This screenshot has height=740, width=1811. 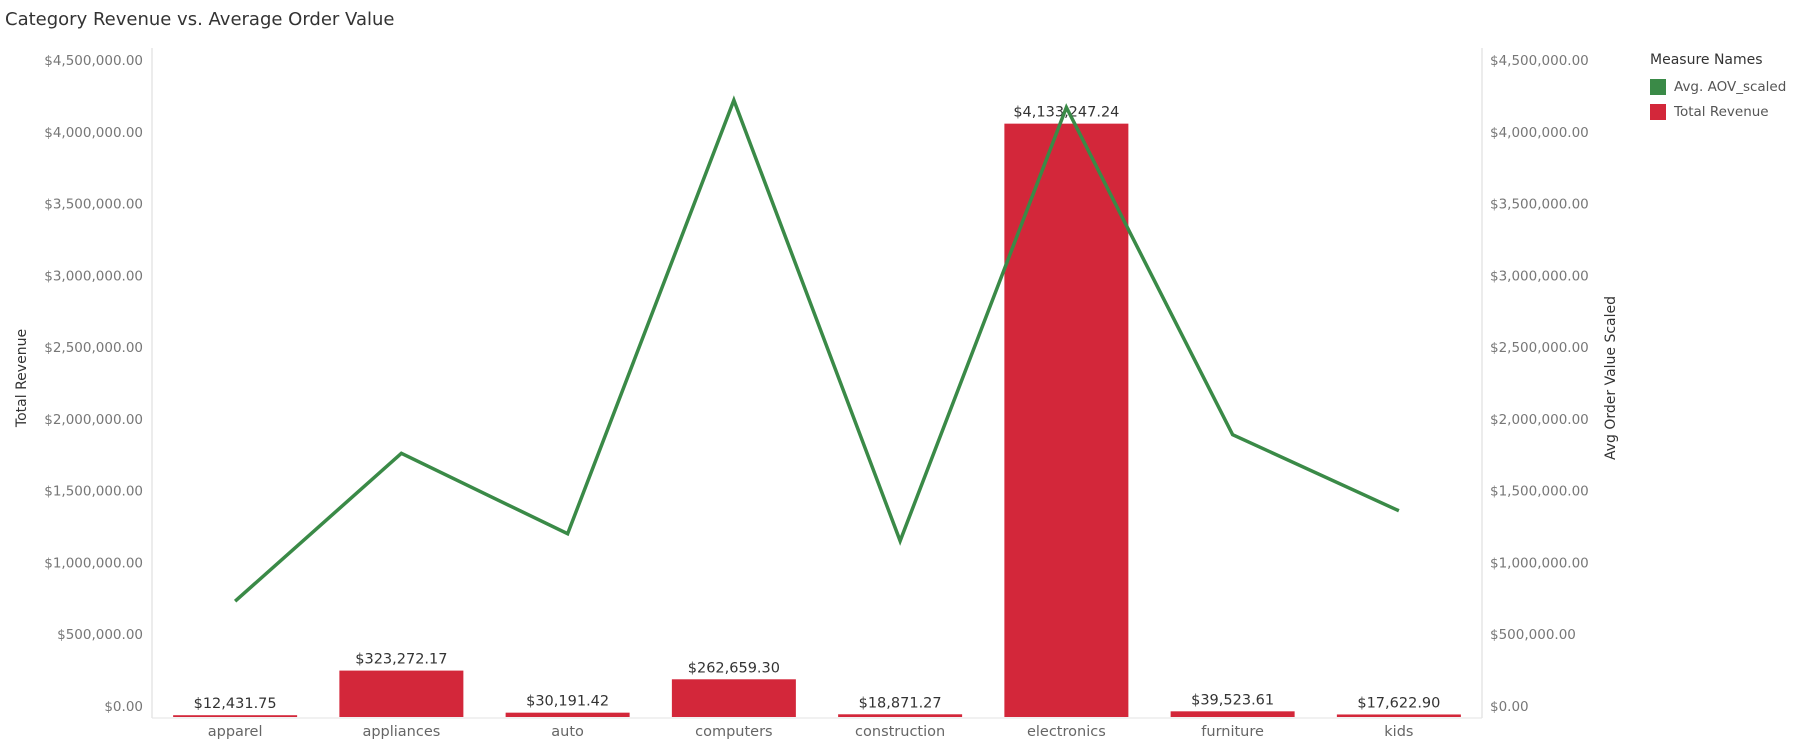 I want to click on y-tick-label-right: $4,500,000.00, so click(x=1539, y=61).